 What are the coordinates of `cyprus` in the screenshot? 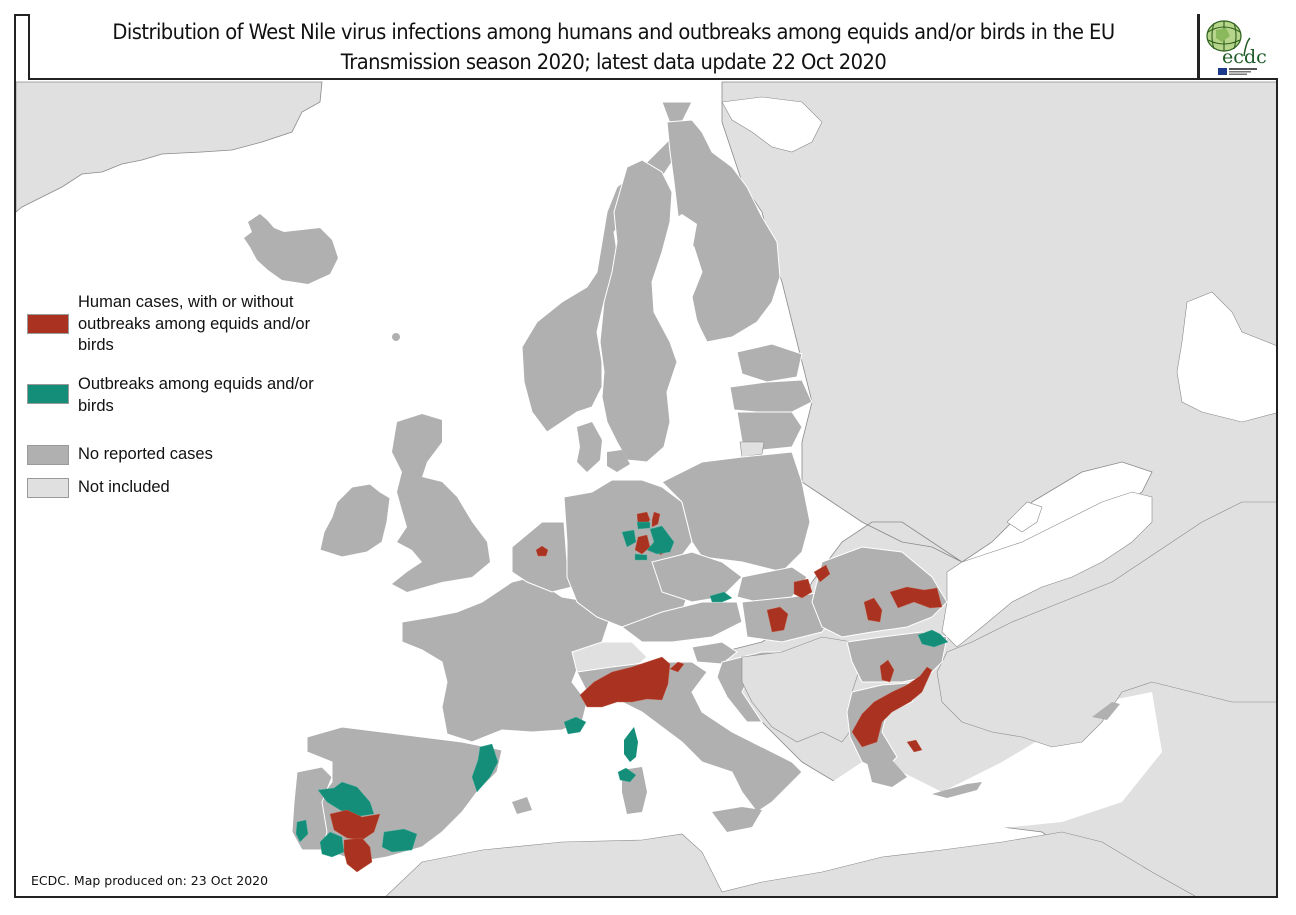 It's located at (1106, 711).